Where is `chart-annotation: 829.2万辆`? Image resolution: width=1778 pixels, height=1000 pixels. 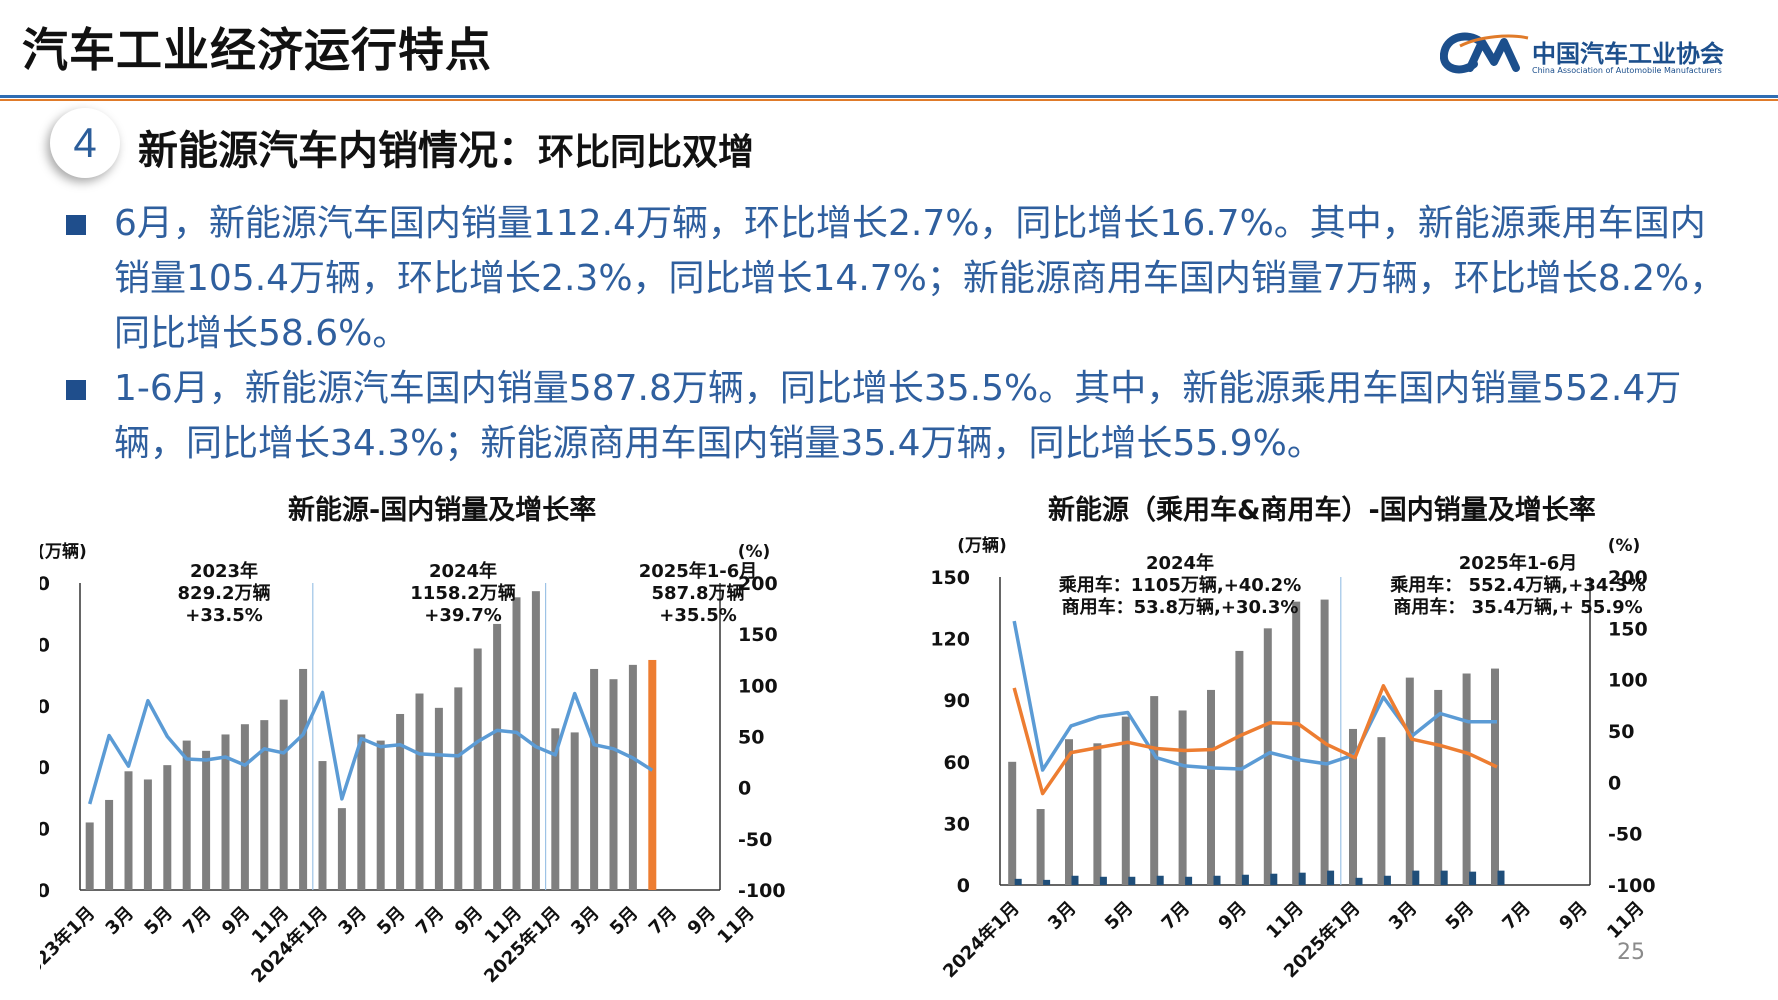 chart-annotation: 829.2万辆 is located at coordinates (224, 593).